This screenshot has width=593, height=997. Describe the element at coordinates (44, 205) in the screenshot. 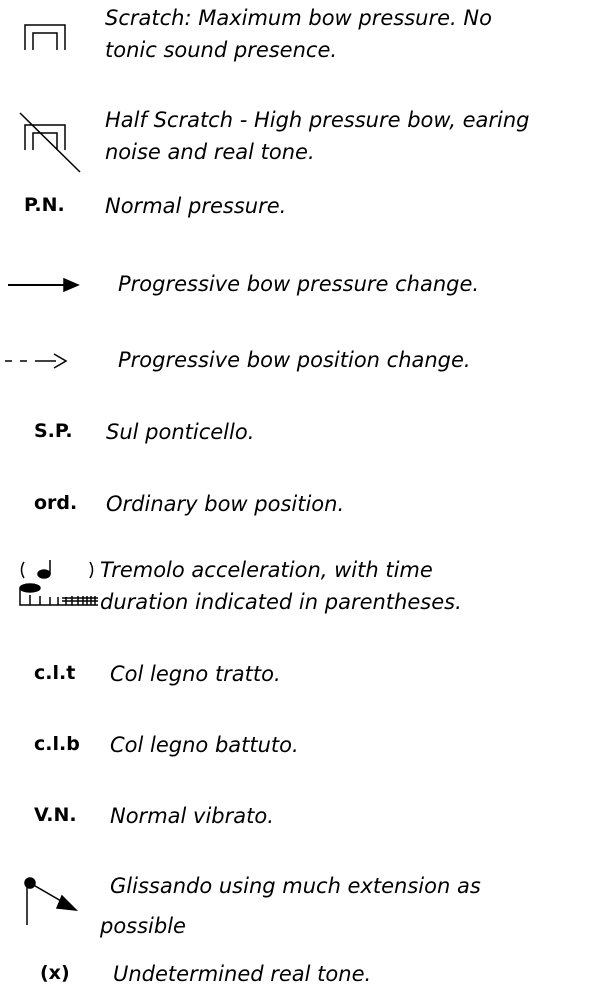

I see `symbol: P.N.` at that location.